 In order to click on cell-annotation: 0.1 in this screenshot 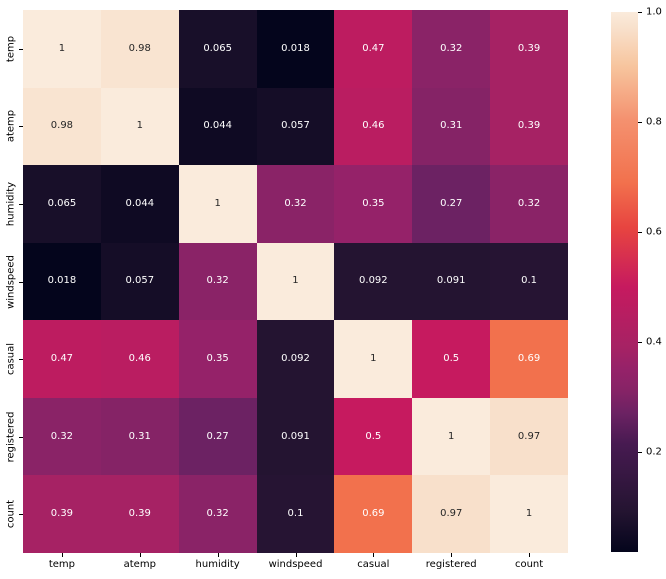, I will do `click(529, 281)`.